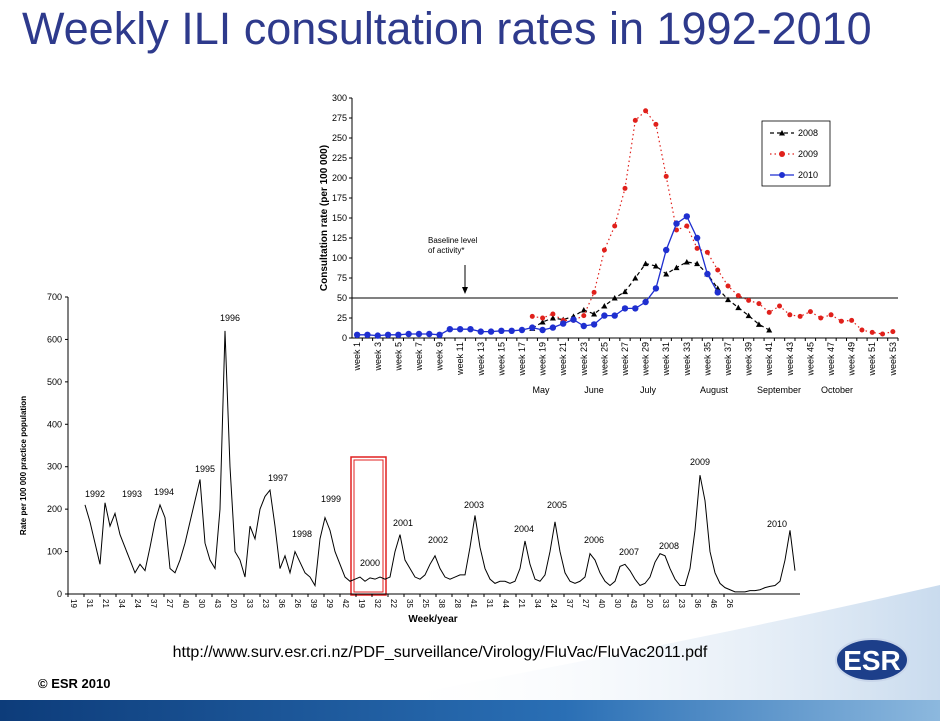 The width and height of the screenshot is (940, 721). I want to click on month-label: May, so click(541, 390).